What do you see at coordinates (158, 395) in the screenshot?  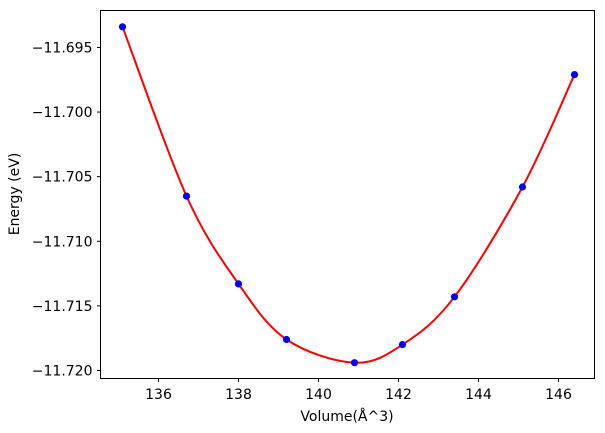 I see `x-tick-label: 136` at bounding box center [158, 395].